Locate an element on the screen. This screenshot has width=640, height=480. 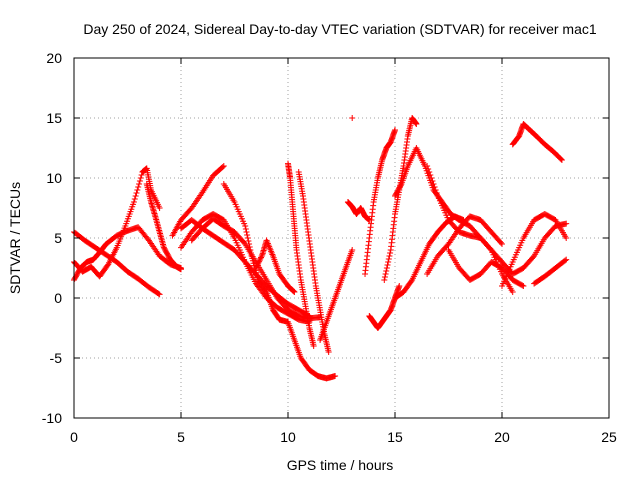
x-tick-label: 10 is located at coordinates (288, 437).